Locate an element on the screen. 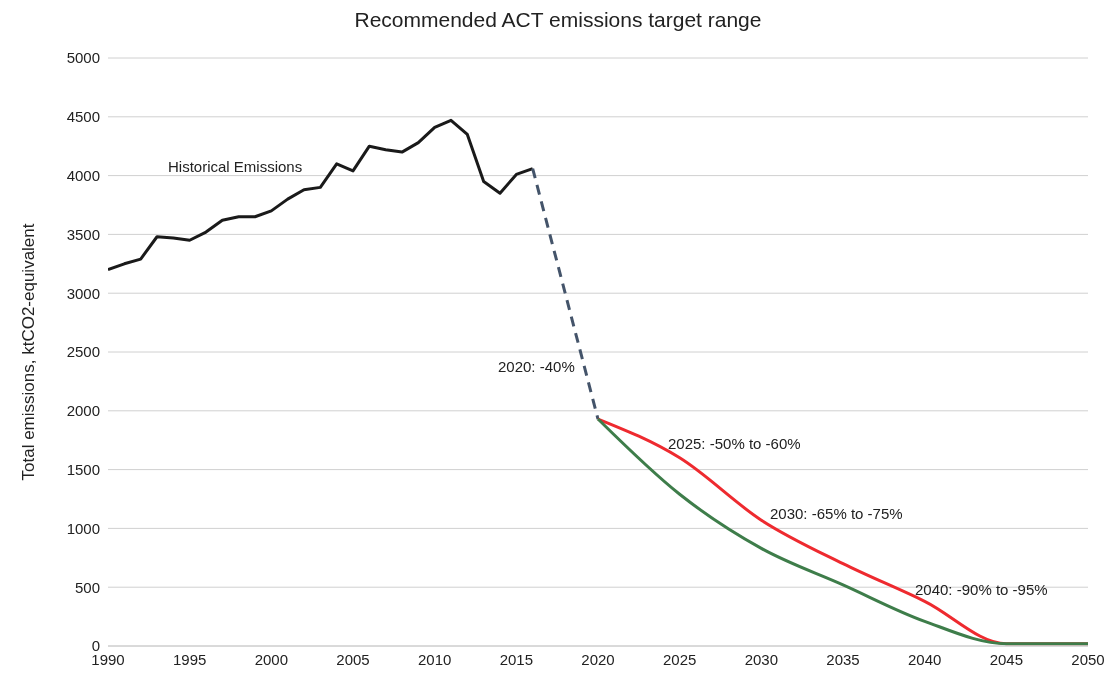  y-tick-label: 4500 is located at coordinates (83, 117).